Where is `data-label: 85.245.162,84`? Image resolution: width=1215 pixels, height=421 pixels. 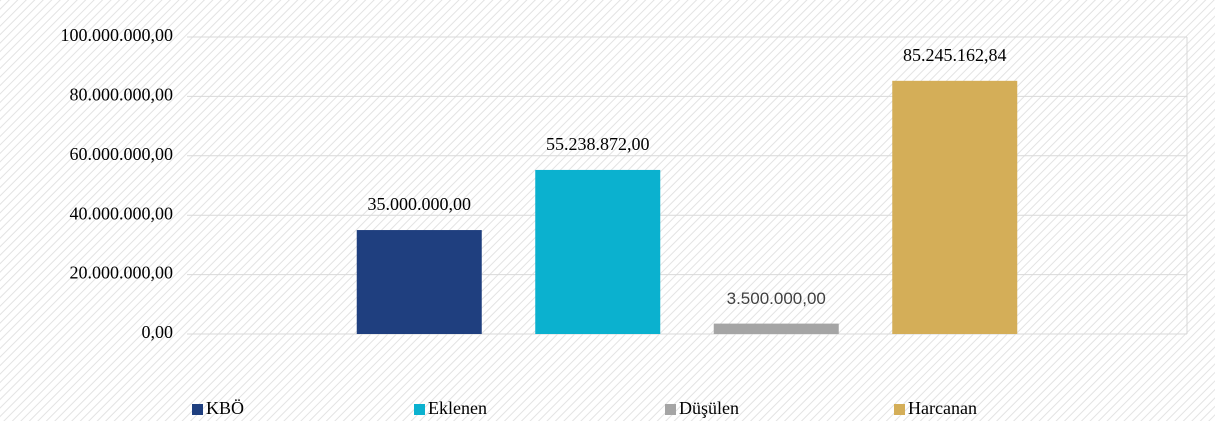 data-label: 85.245.162,84 is located at coordinates (955, 55).